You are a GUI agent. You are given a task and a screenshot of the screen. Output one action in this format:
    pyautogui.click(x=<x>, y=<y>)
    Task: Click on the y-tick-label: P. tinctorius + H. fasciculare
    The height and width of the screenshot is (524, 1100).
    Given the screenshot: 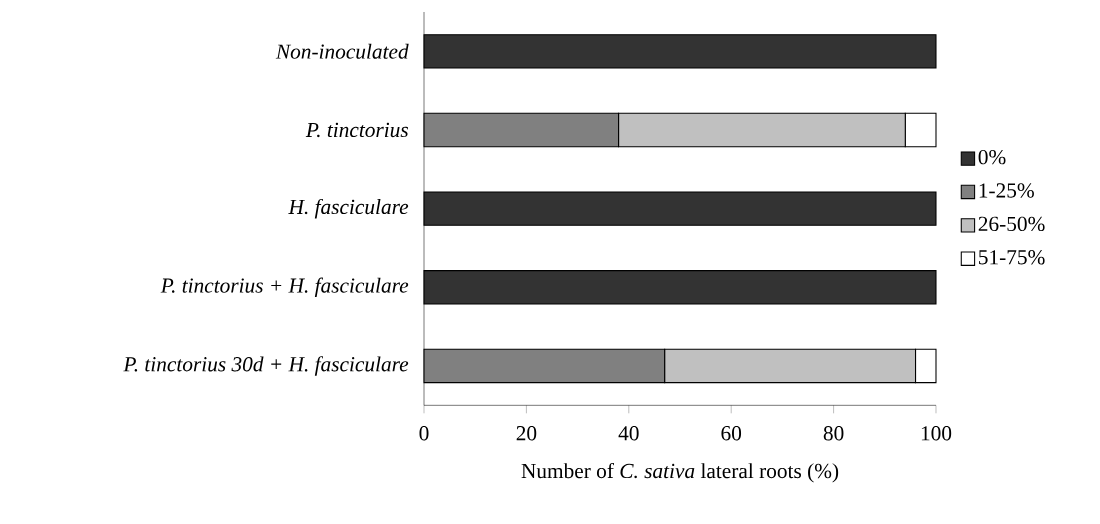 What is the action you would take?
    pyautogui.click(x=284, y=287)
    